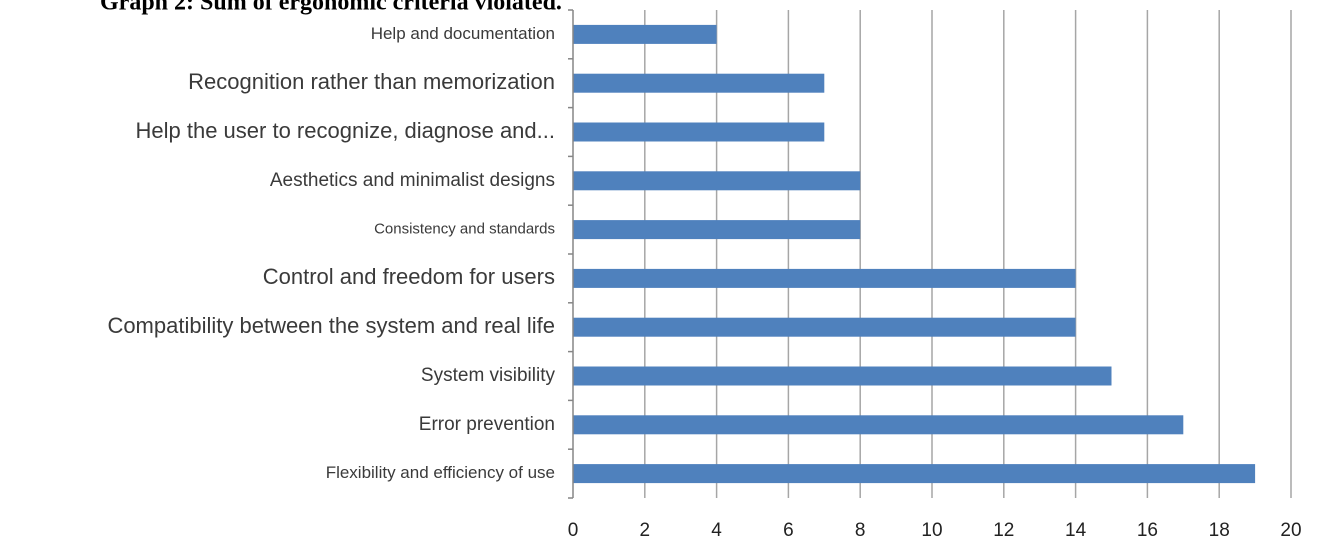 This screenshot has height=550, width=1318. I want to click on x-tick-label: 10, so click(931, 530).